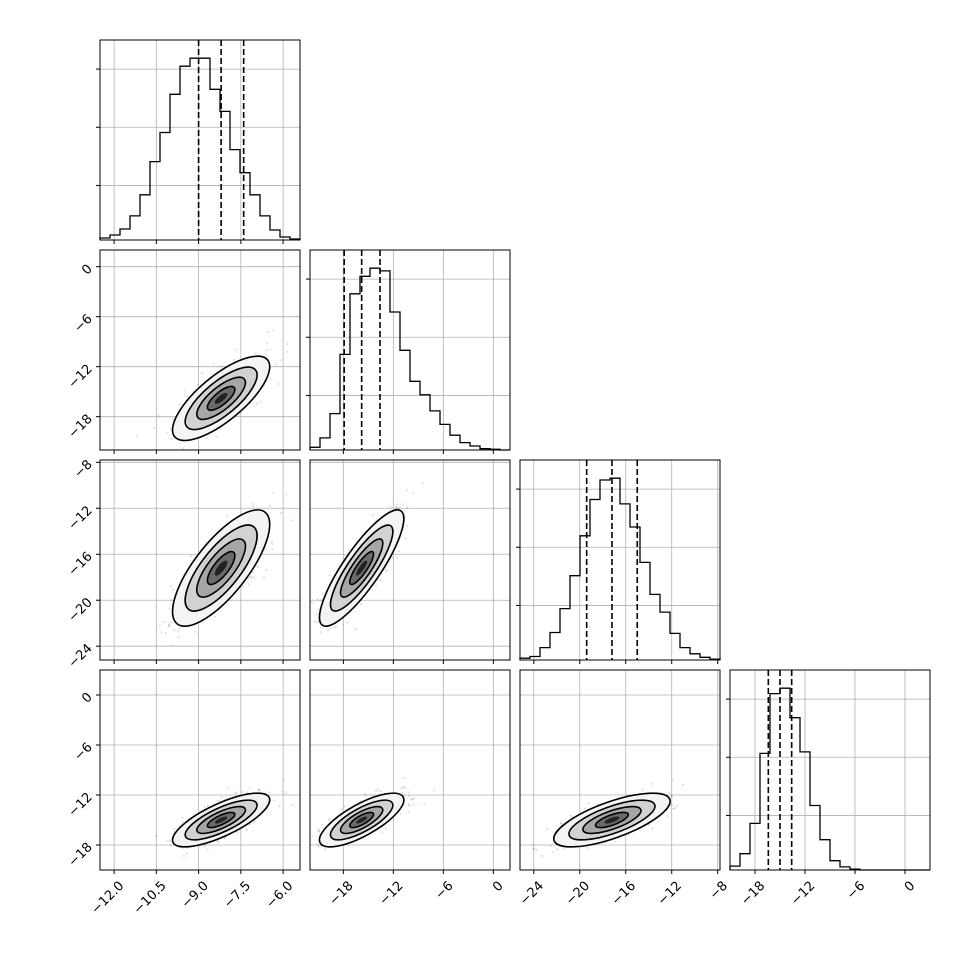 This screenshot has height=970, width=970. I want to click on x-tick-label: −16, so click(624, 894).